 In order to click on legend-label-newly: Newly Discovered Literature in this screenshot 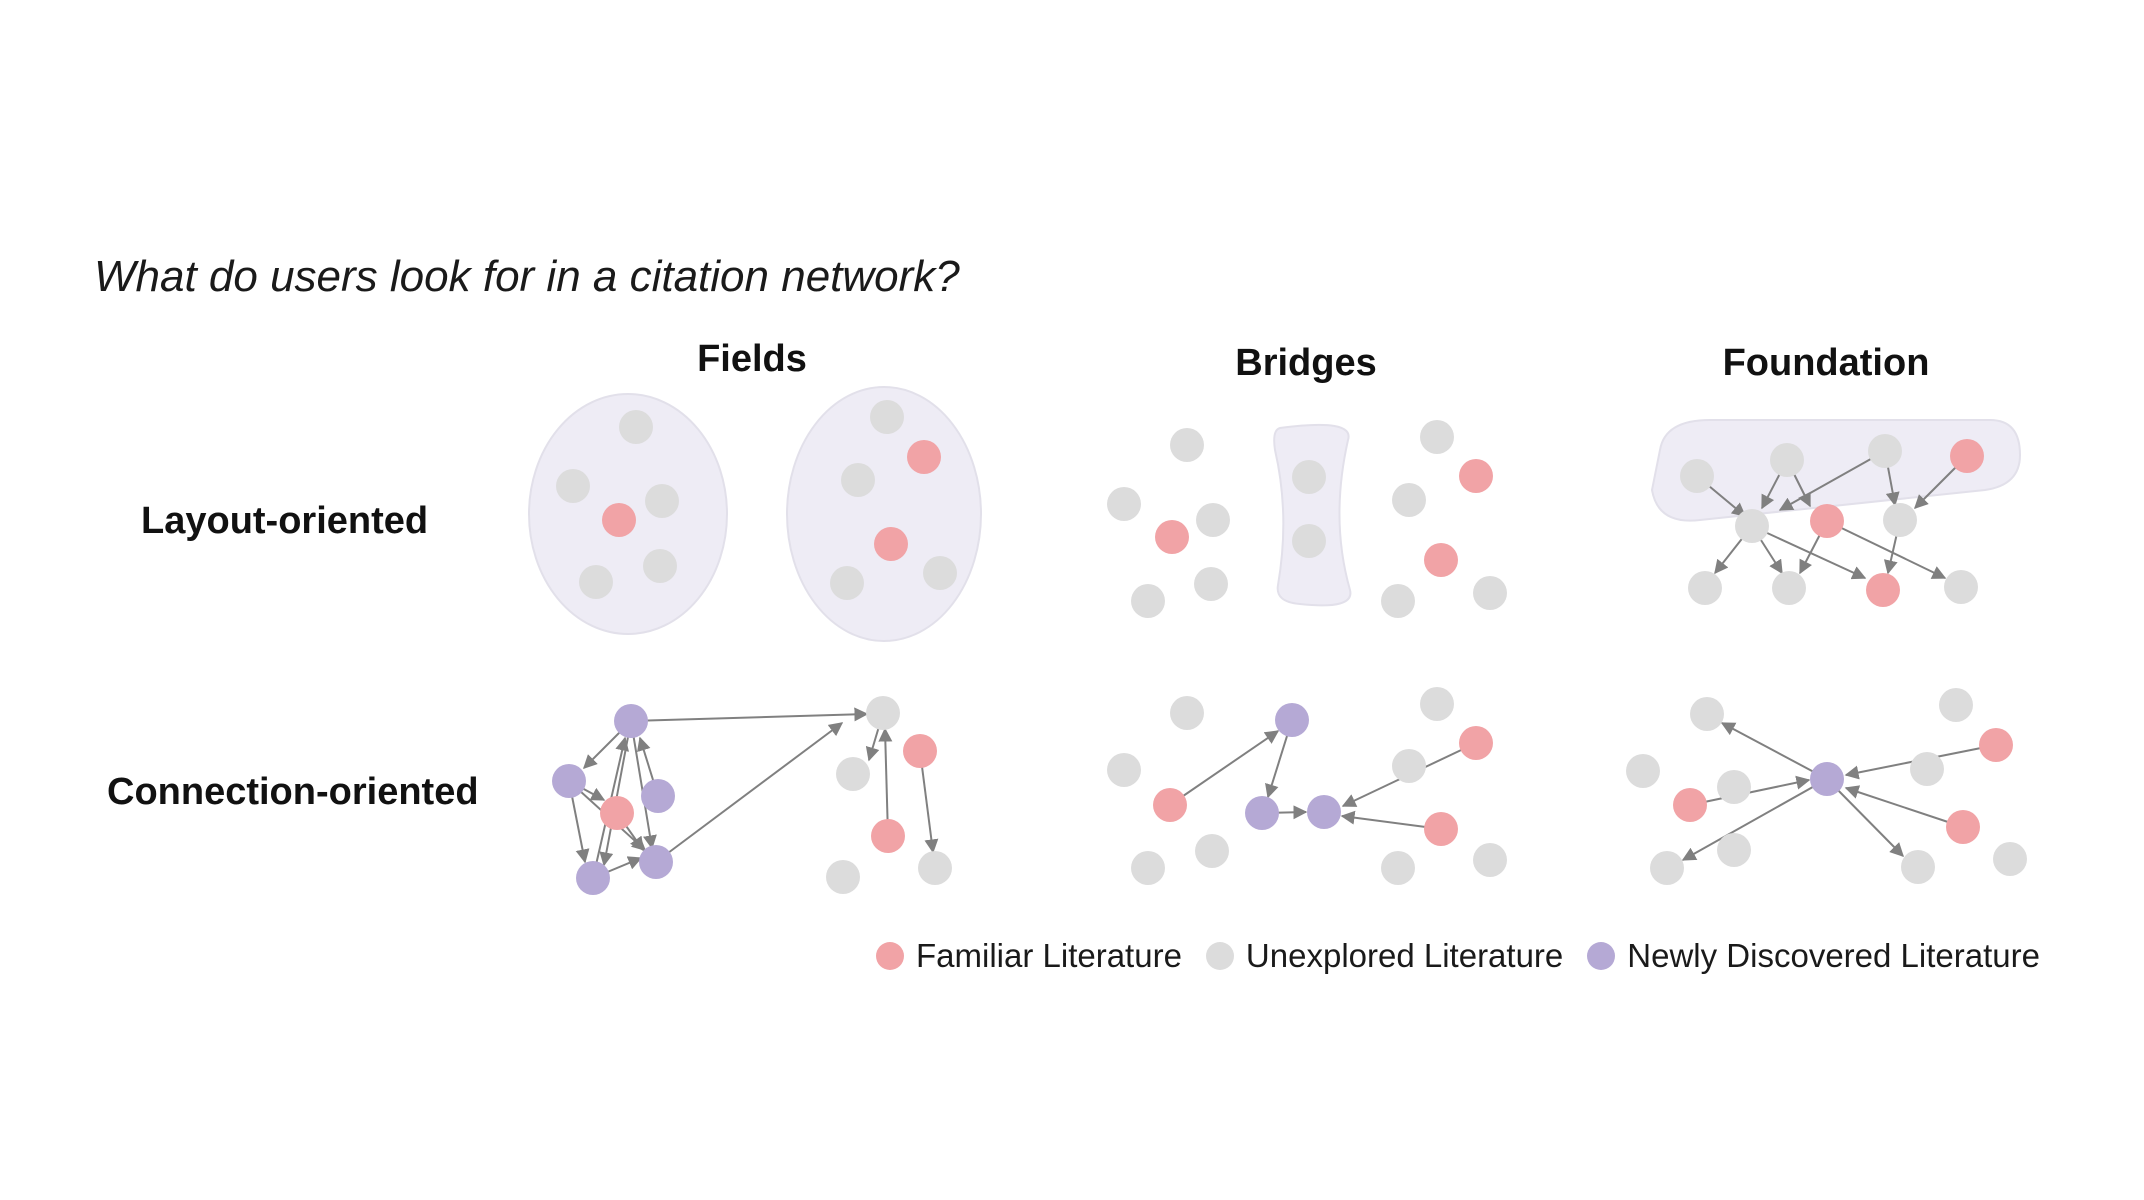, I will do `click(1833, 955)`.